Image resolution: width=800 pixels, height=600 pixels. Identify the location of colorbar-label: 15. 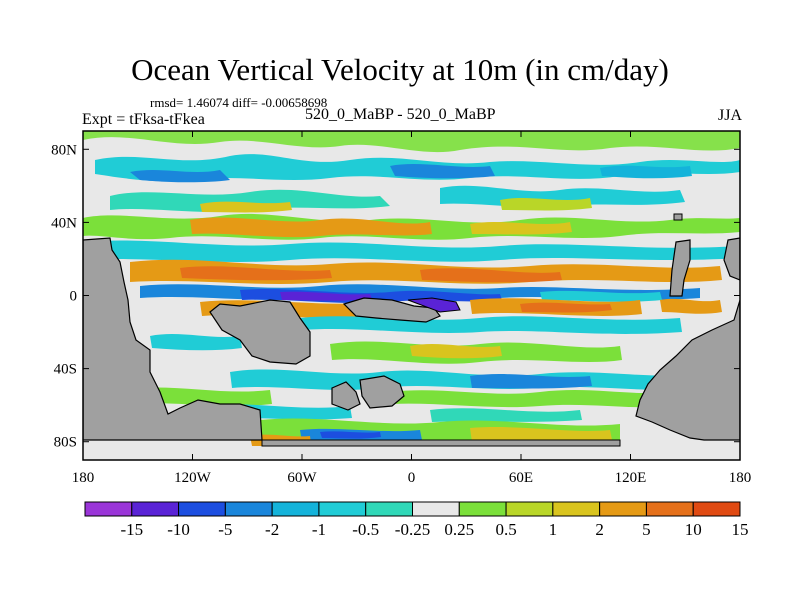
(740, 529).